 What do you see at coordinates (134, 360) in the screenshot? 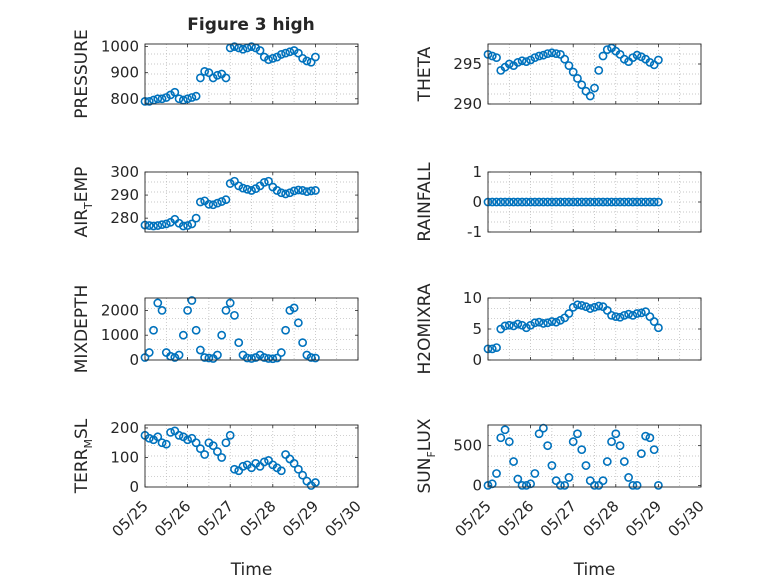
I see `y-tick-label: 0` at bounding box center [134, 360].